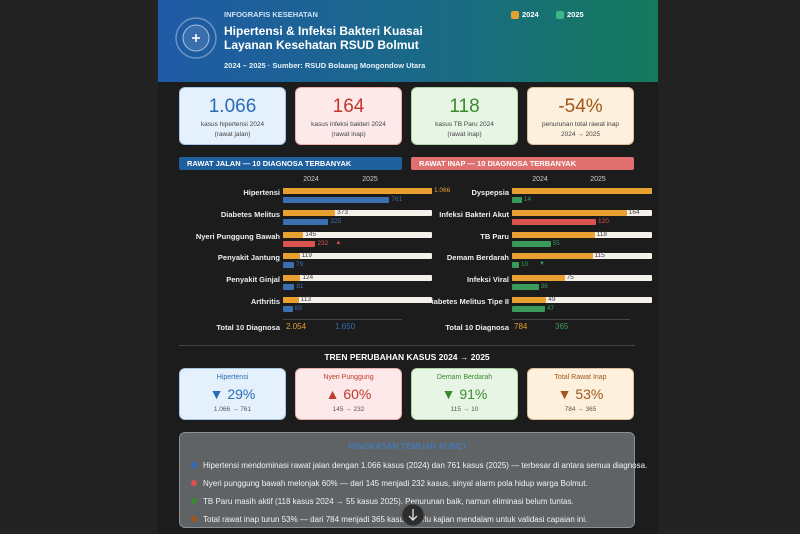 The image size is (800, 534). Describe the element at coordinates (265, 301) in the screenshot. I see `row-label: Arthritis` at that location.